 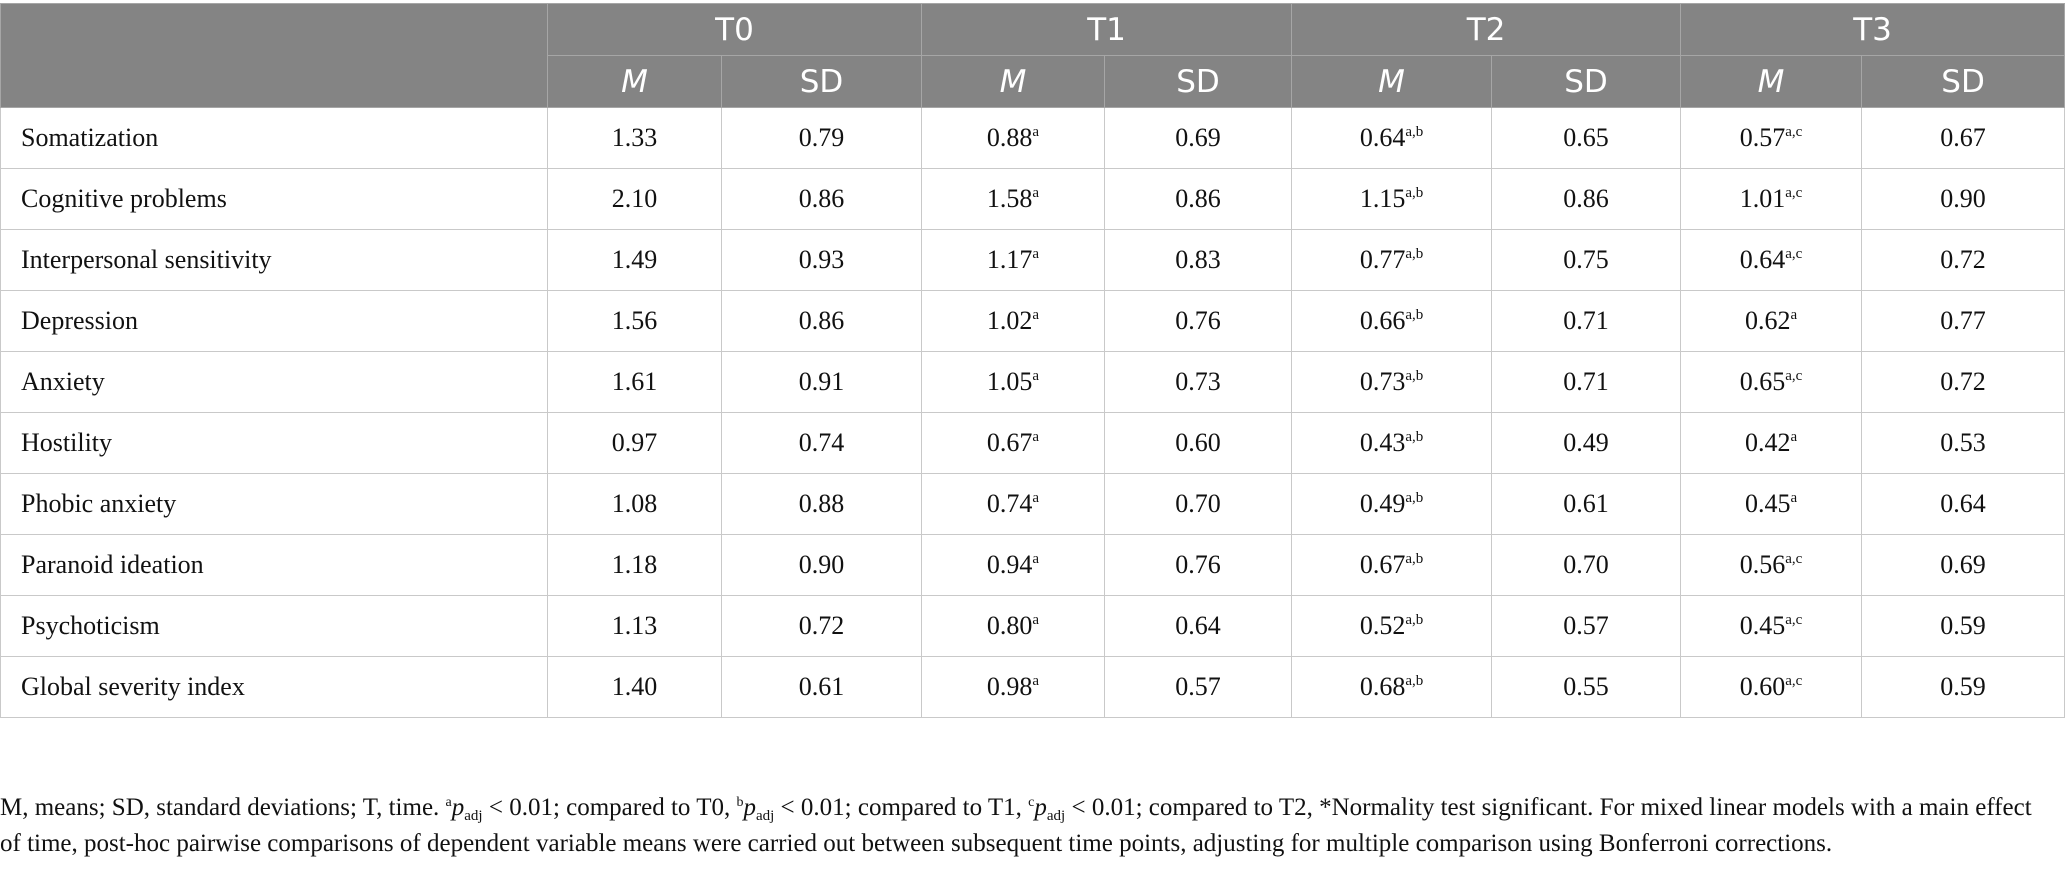 What do you see at coordinates (1382, 503) in the screenshot?
I see `cell-value: 0.49` at bounding box center [1382, 503].